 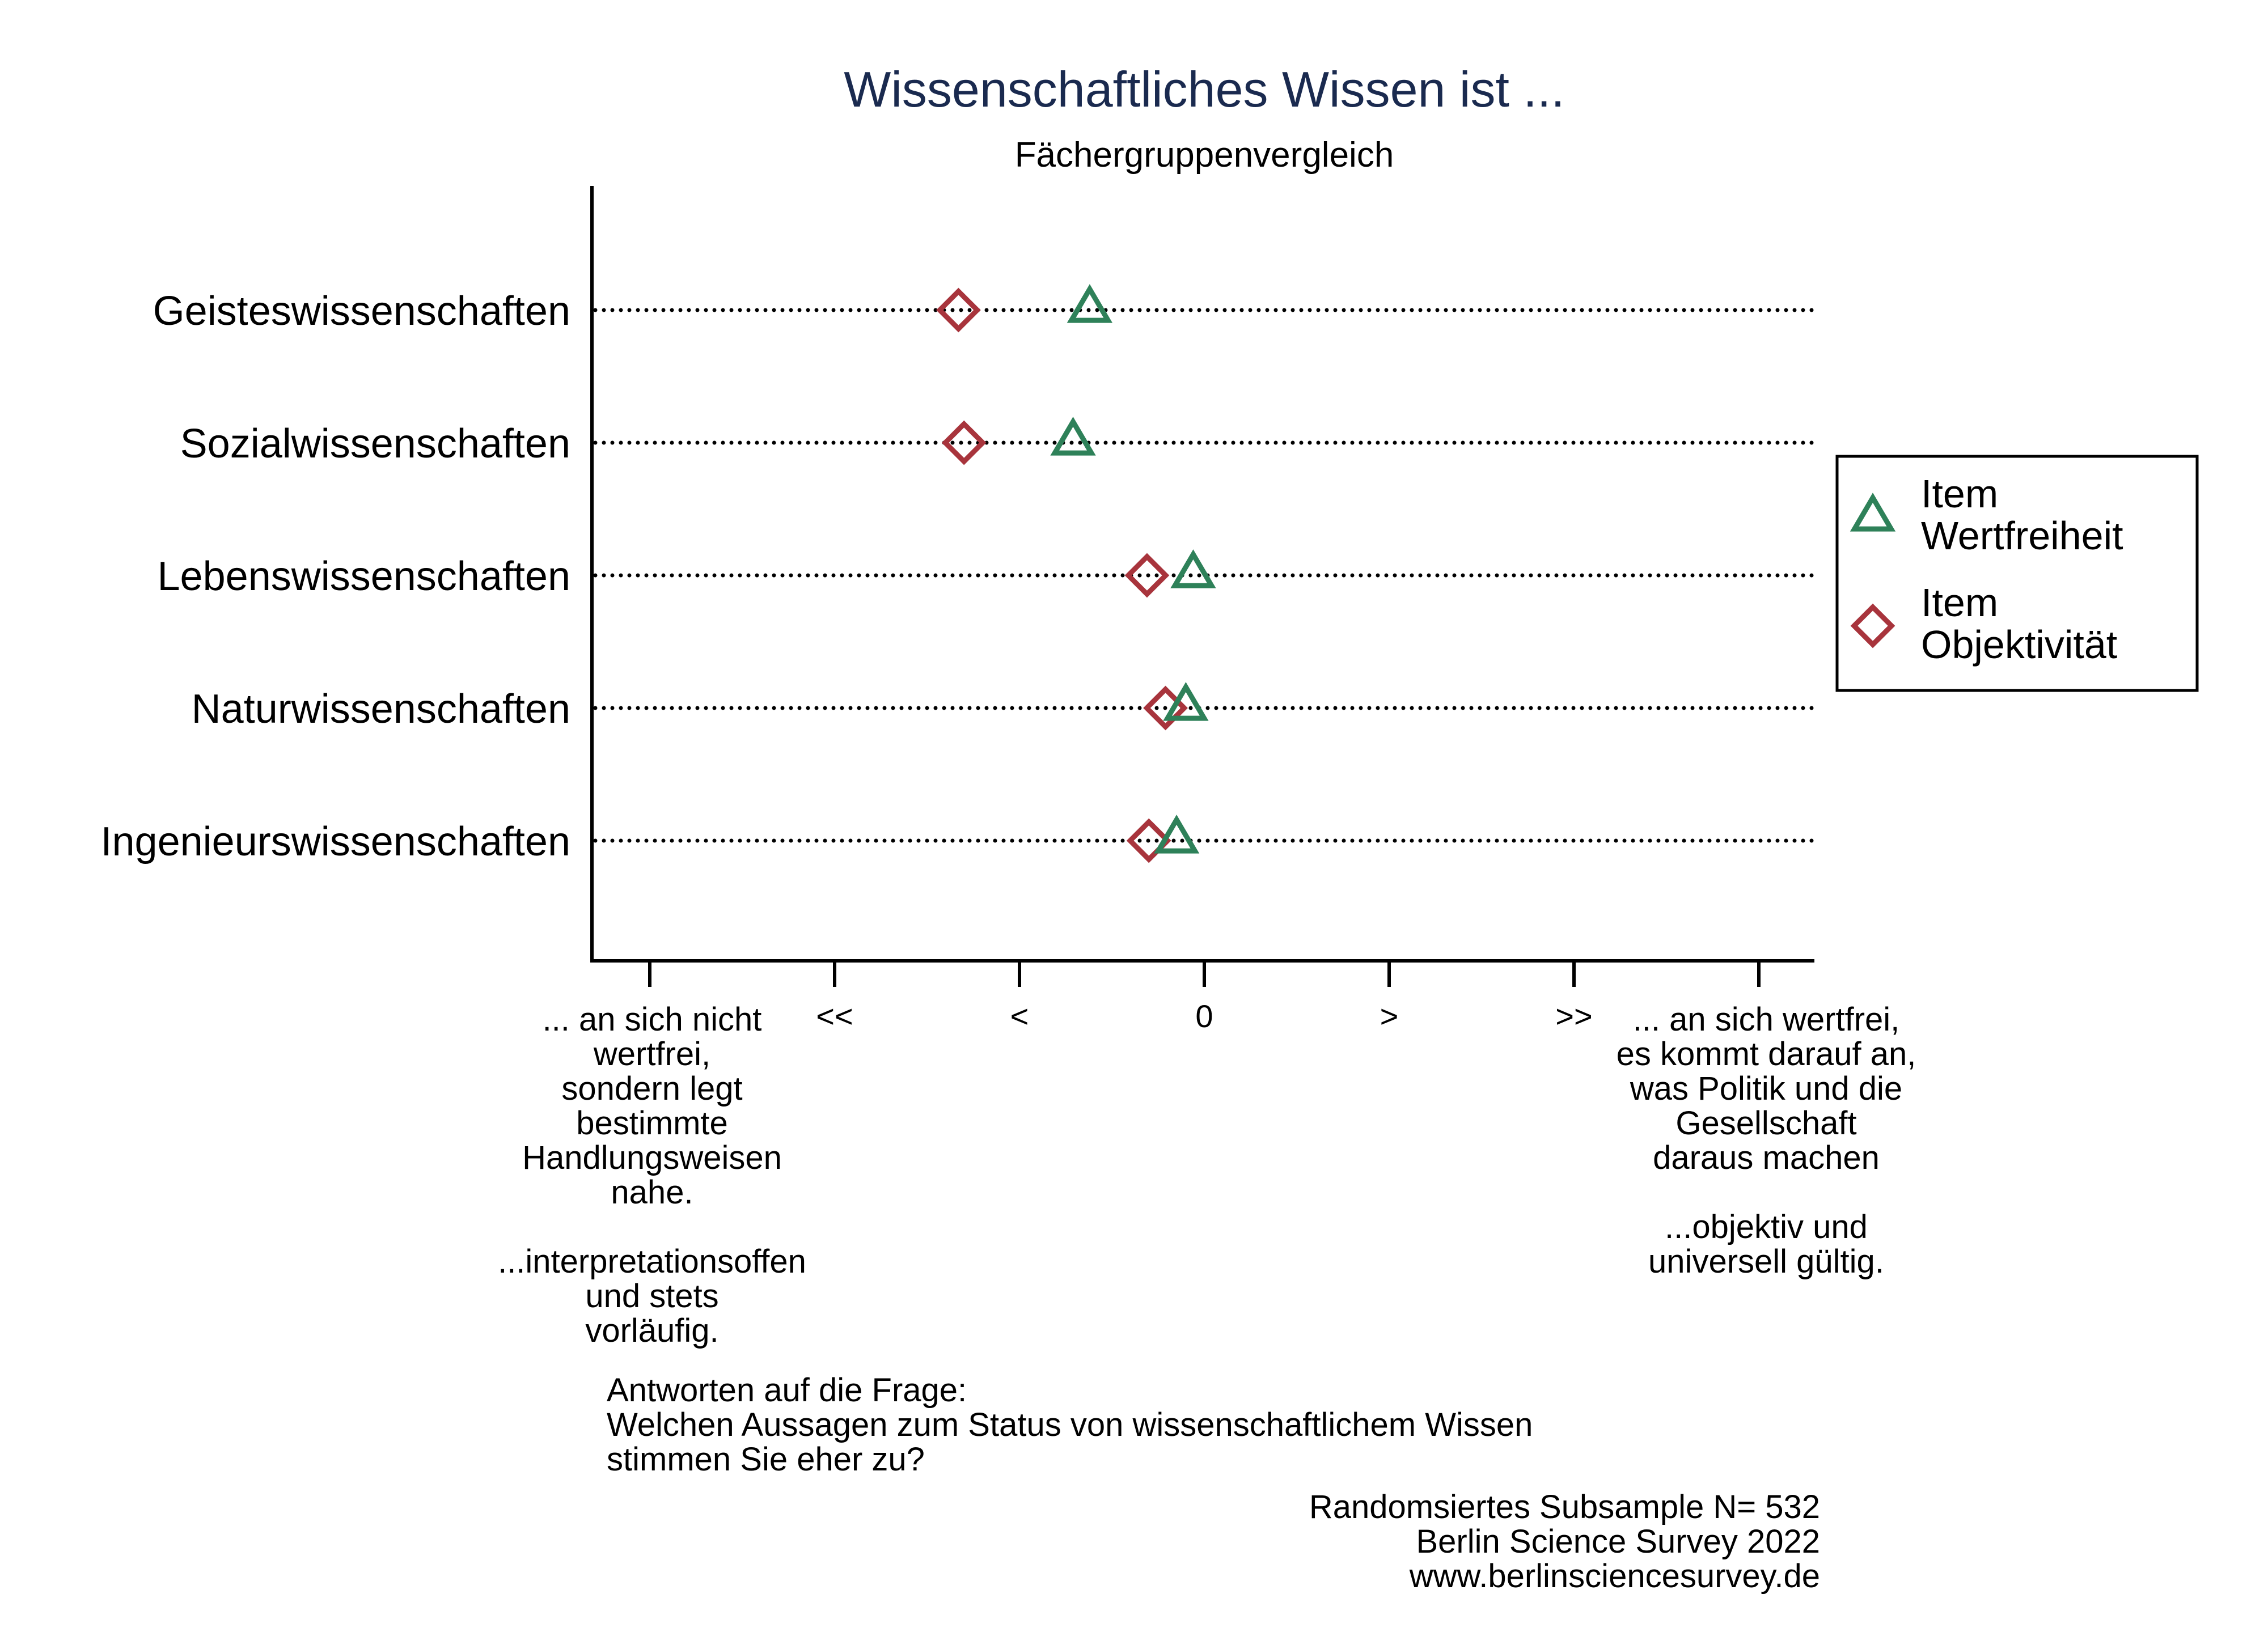 What do you see at coordinates (375, 444) in the screenshot?
I see `category-label: Sozialwissenschaften` at bounding box center [375, 444].